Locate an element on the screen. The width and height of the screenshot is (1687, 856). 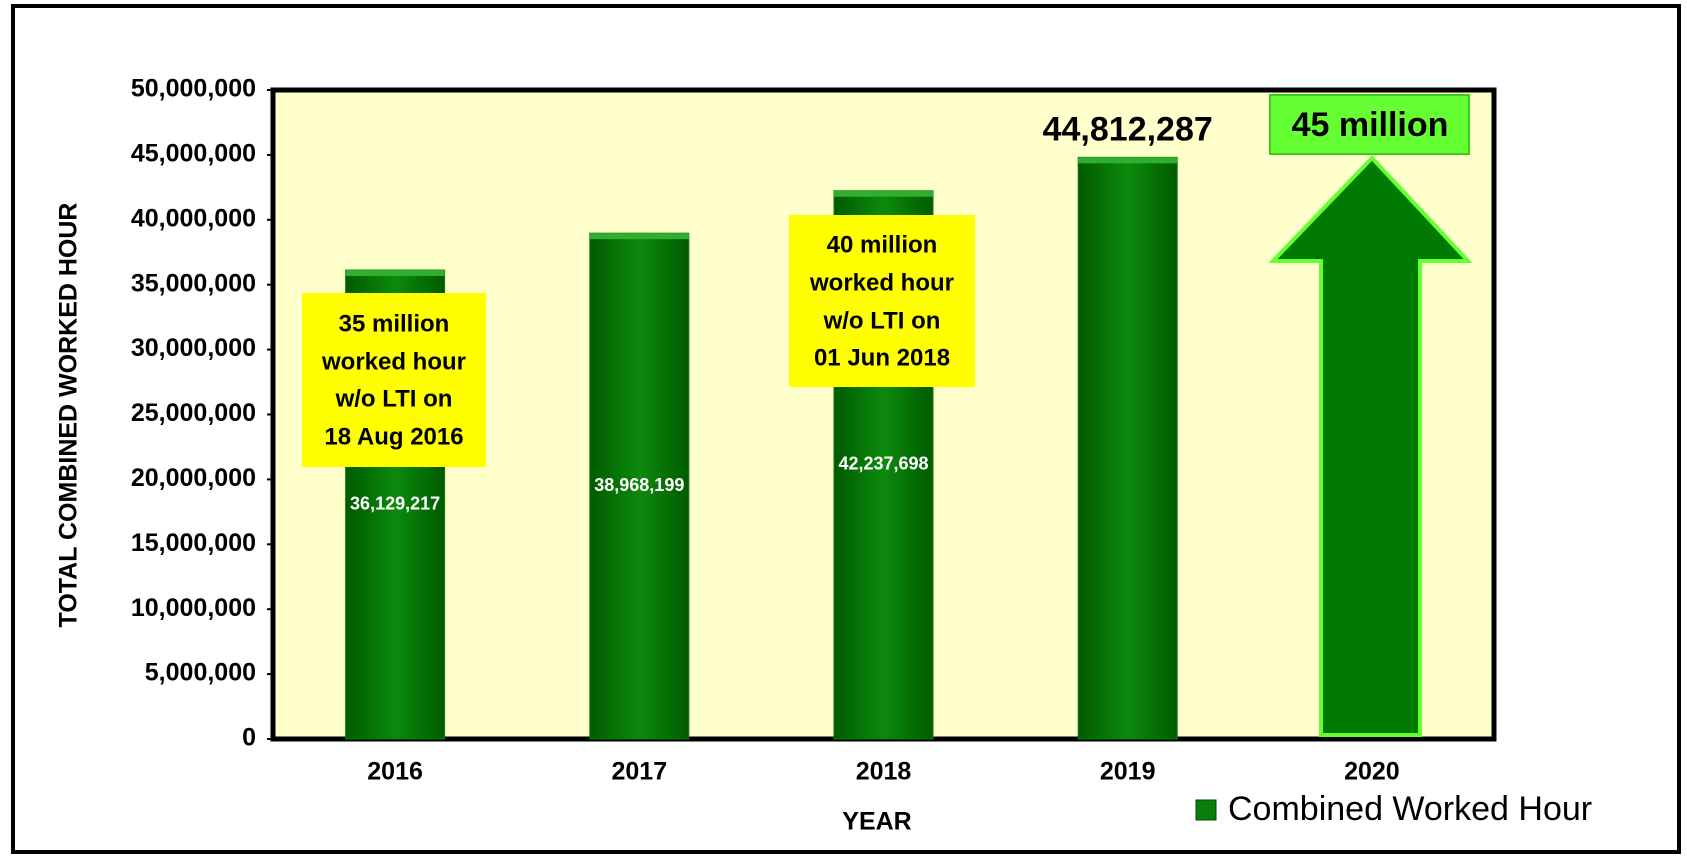
y-tick-label: 35,000,000 is located at coordinates (193, 283).